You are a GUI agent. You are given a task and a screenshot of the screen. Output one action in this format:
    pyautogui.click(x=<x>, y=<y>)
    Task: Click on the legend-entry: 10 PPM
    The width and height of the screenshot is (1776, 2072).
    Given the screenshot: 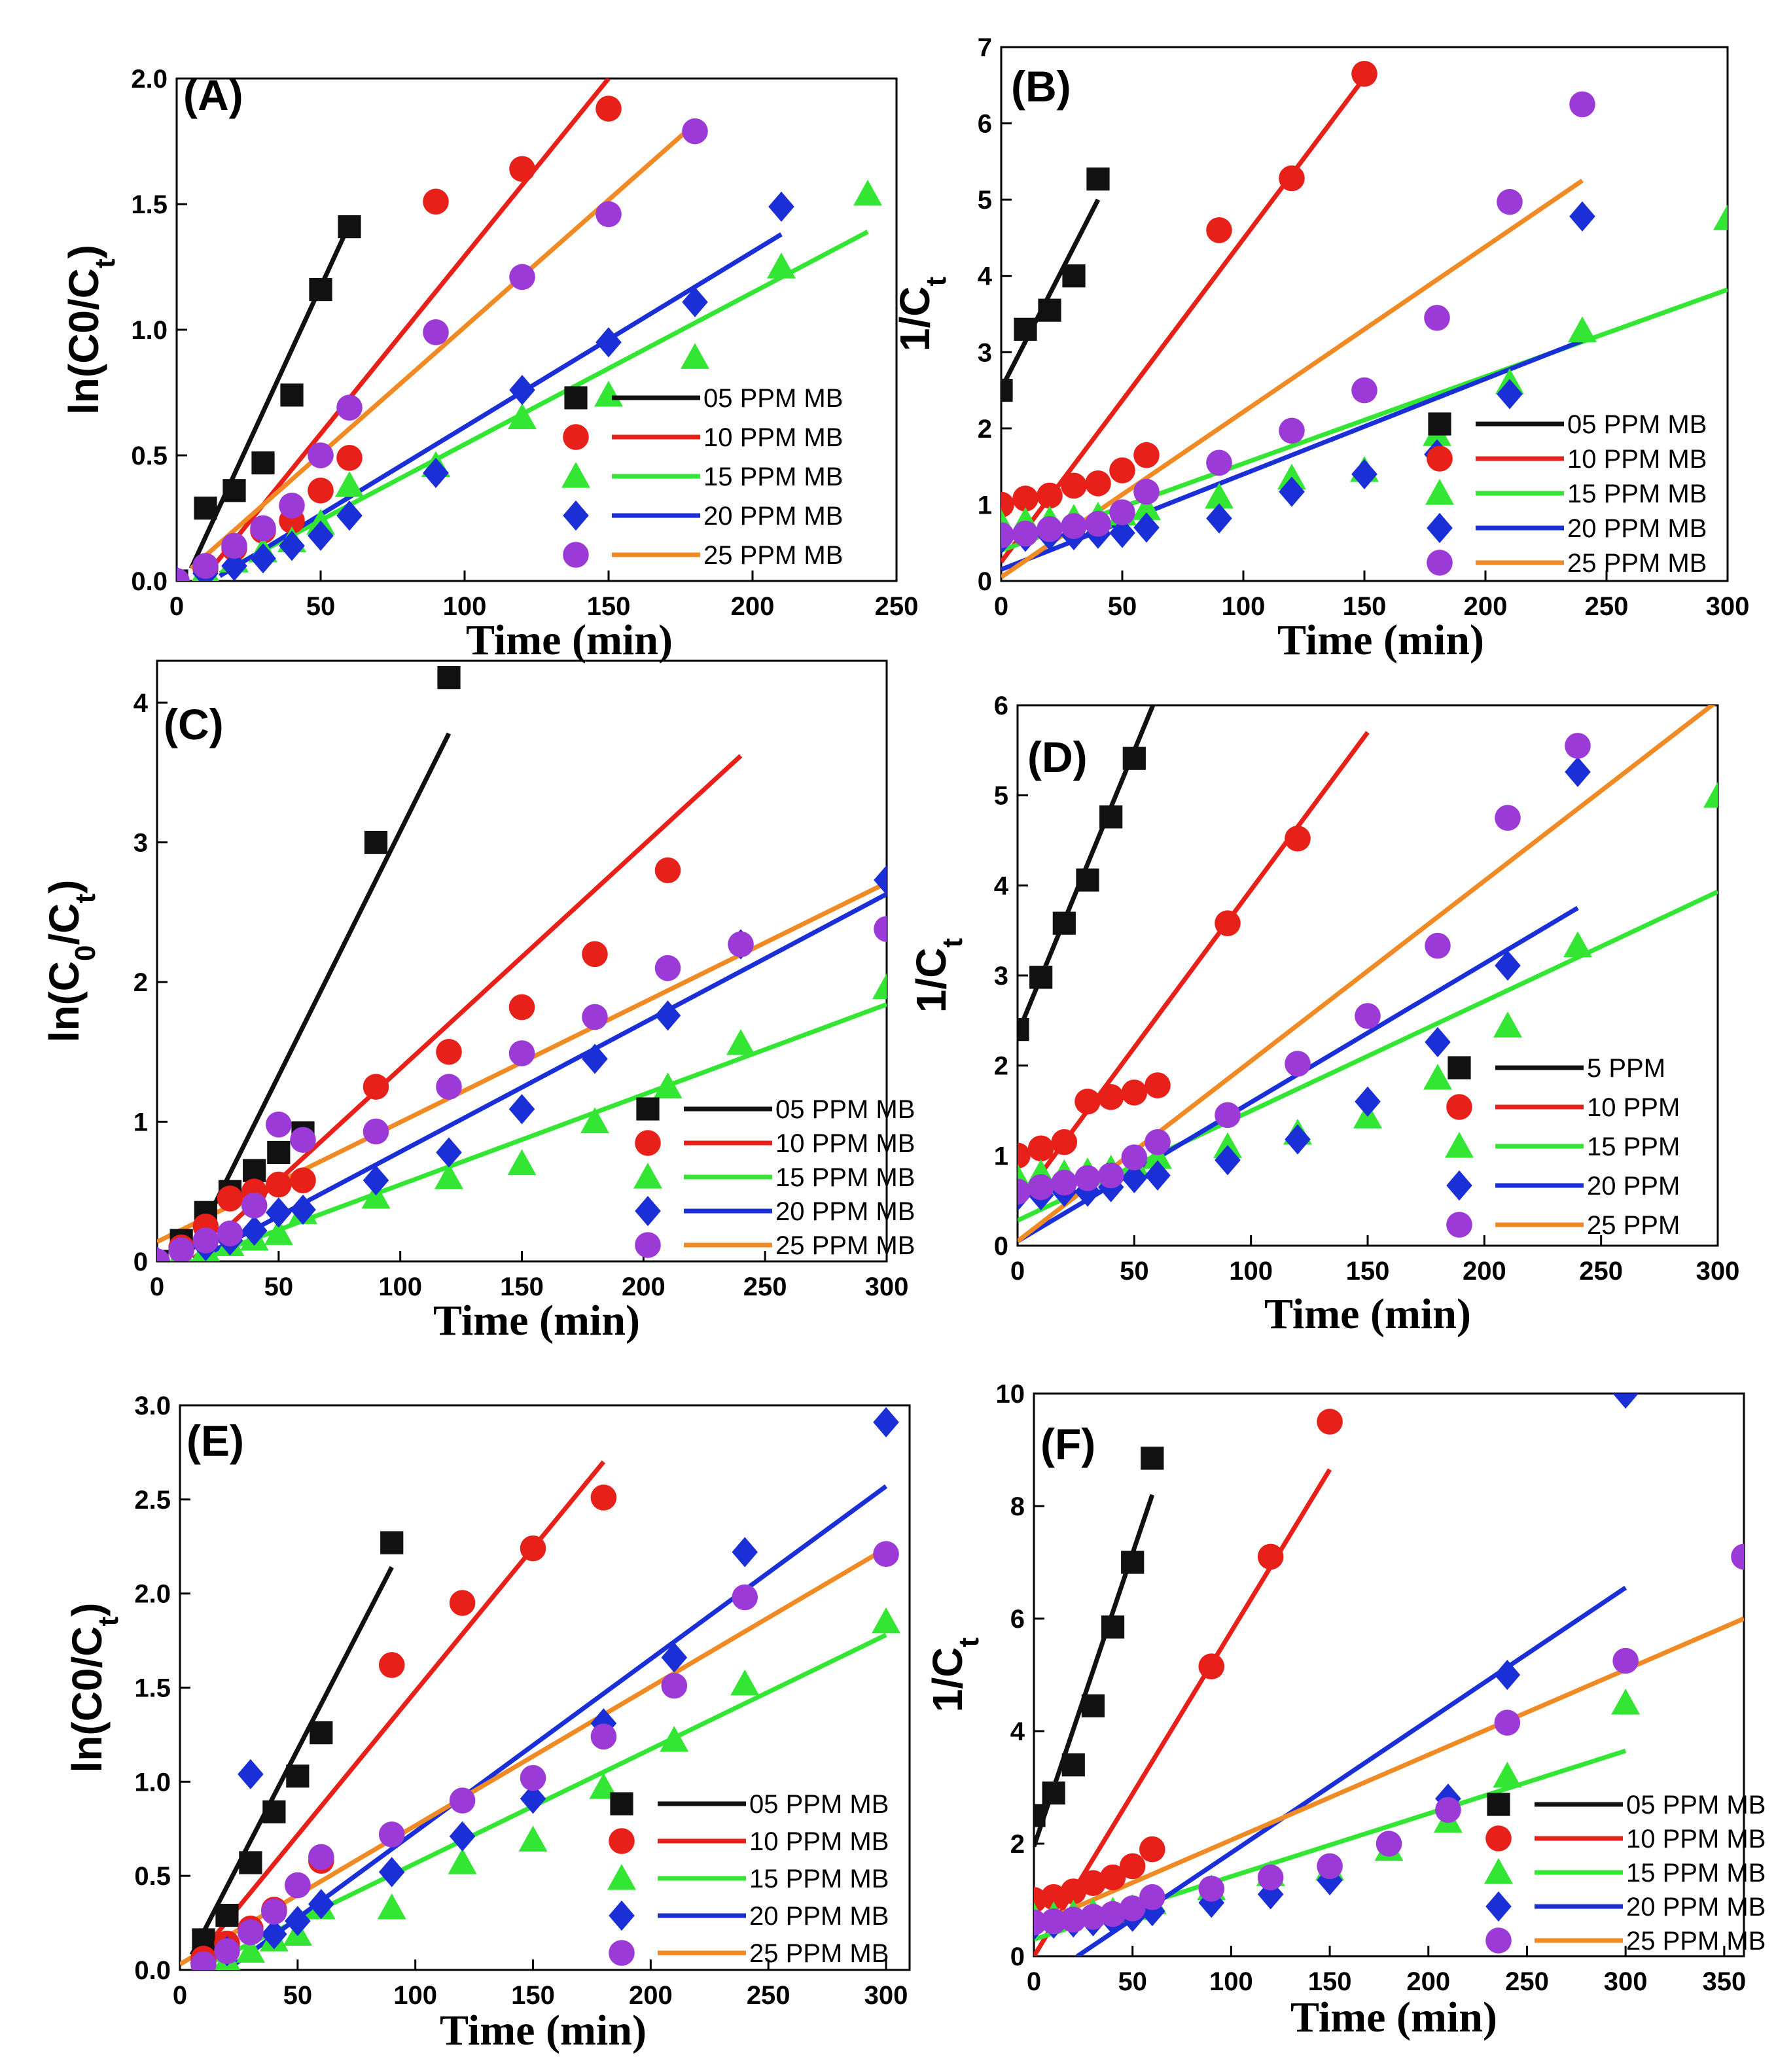 What is the action you would take?
    pyautogui.click(x=1633, y=1107)
    